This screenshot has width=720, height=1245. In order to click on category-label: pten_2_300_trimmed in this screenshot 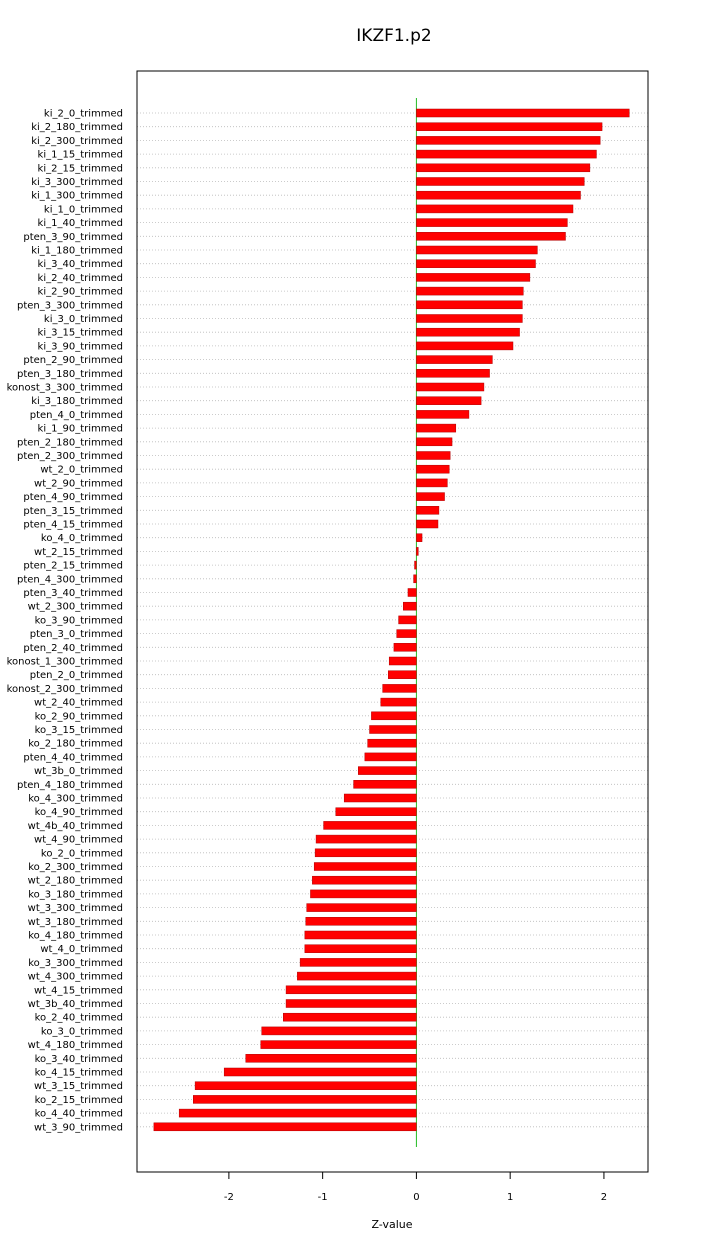, I will do `click(70, 456)`.